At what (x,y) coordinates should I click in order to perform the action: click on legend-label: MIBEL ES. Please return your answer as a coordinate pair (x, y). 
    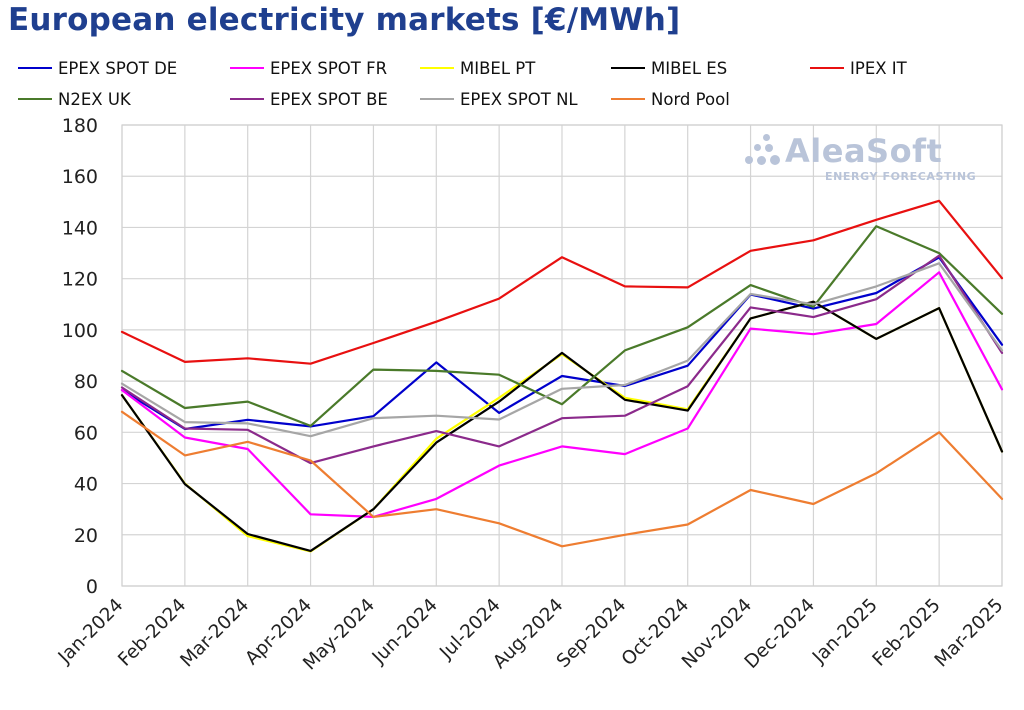
    Looking at the image, I should click on (689, 68).